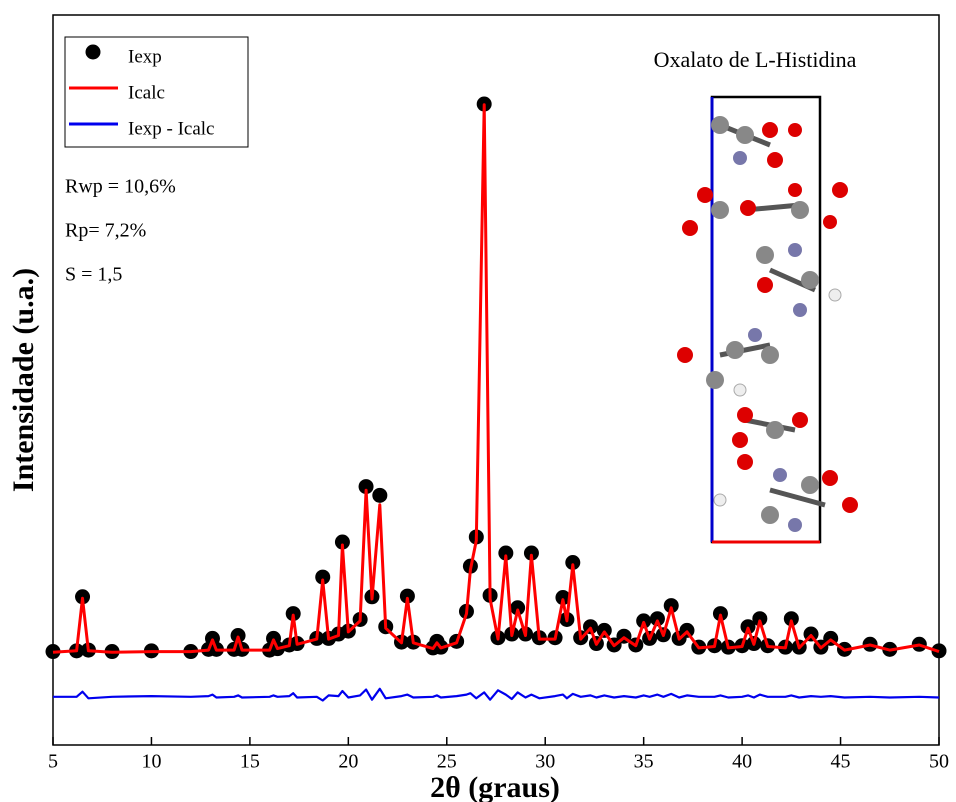  What do you see at coordinates (447, 762) in the screenshot?
I see `x-tick-label: 25` at bounding box center [447, 762].